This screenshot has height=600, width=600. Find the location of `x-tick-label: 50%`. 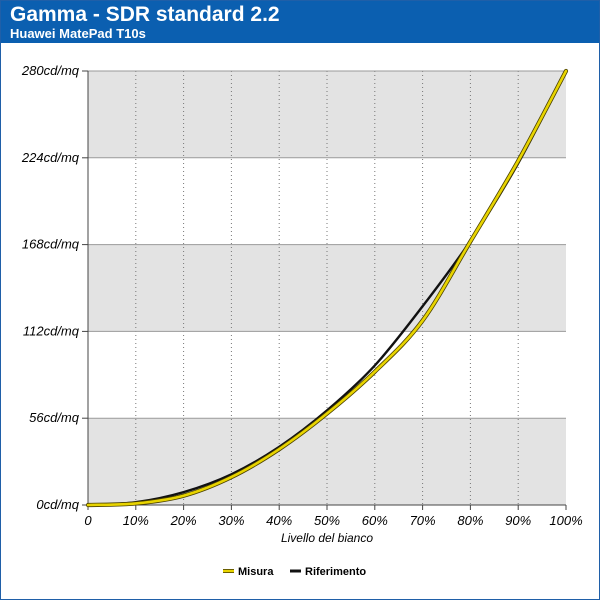

x-tick-label: 50% is located at coordinates (327, 520).